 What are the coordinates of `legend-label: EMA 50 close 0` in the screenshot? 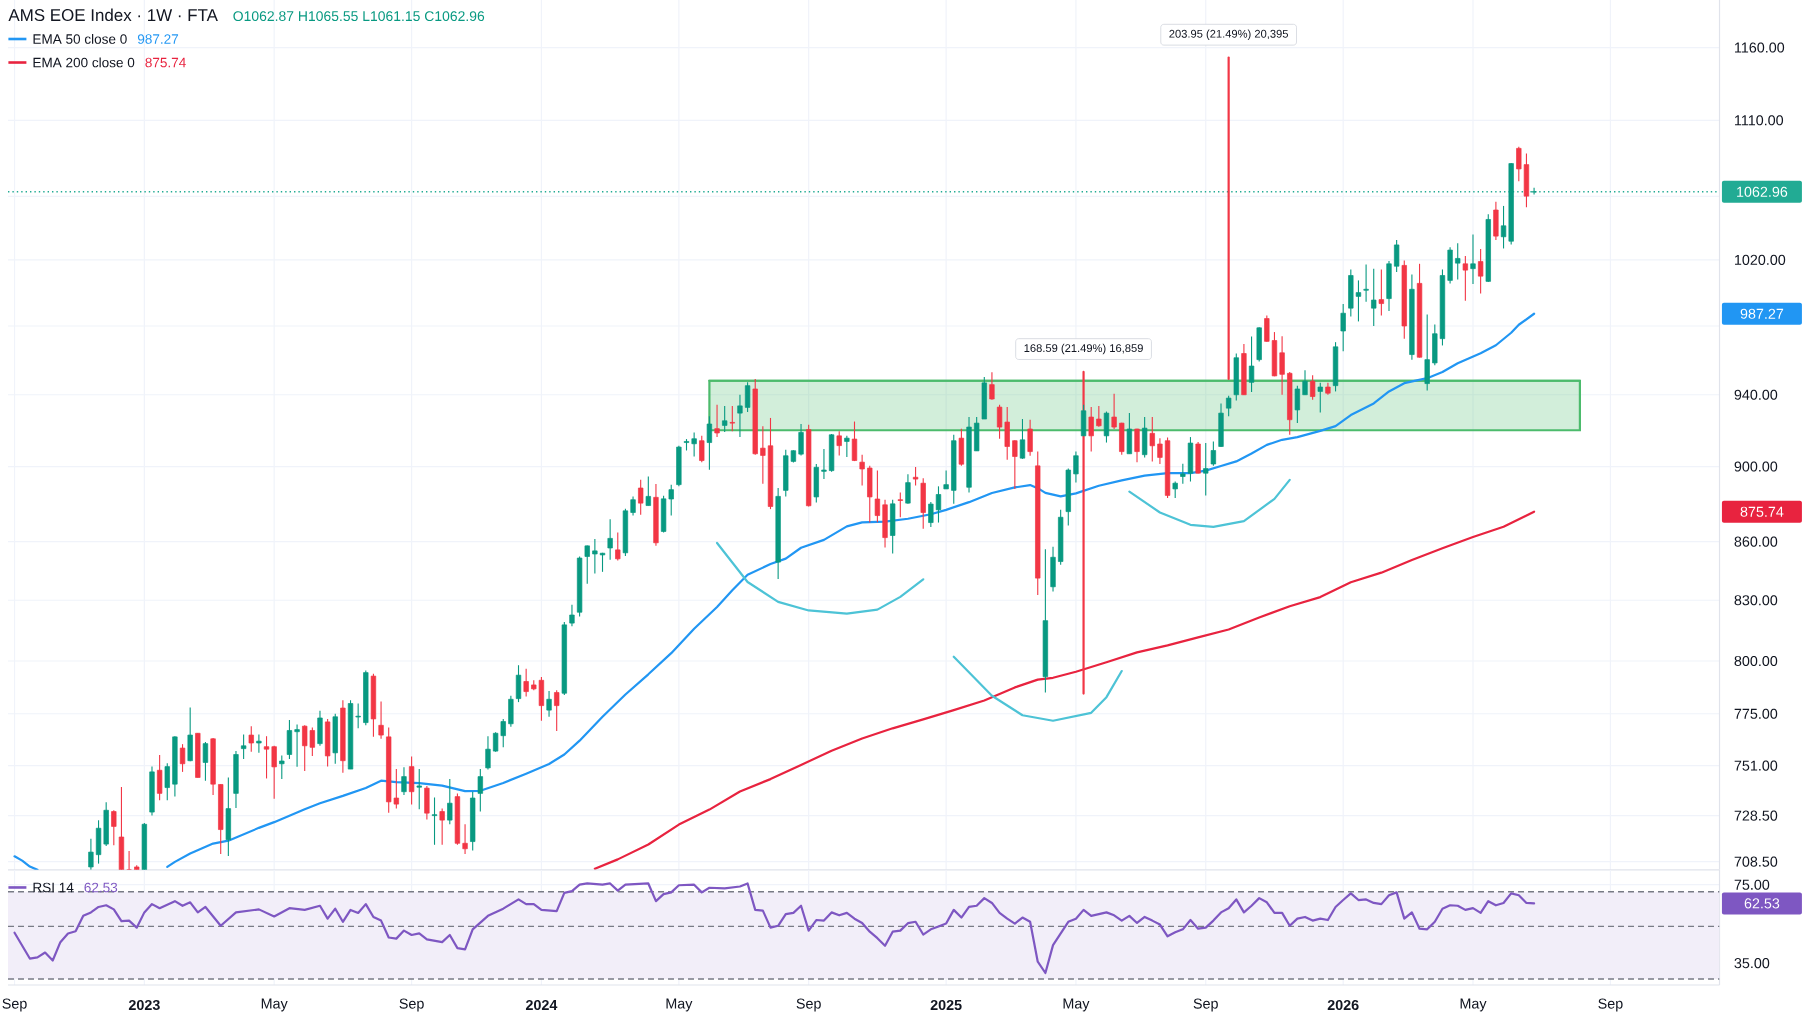 It's located at (80, 38).